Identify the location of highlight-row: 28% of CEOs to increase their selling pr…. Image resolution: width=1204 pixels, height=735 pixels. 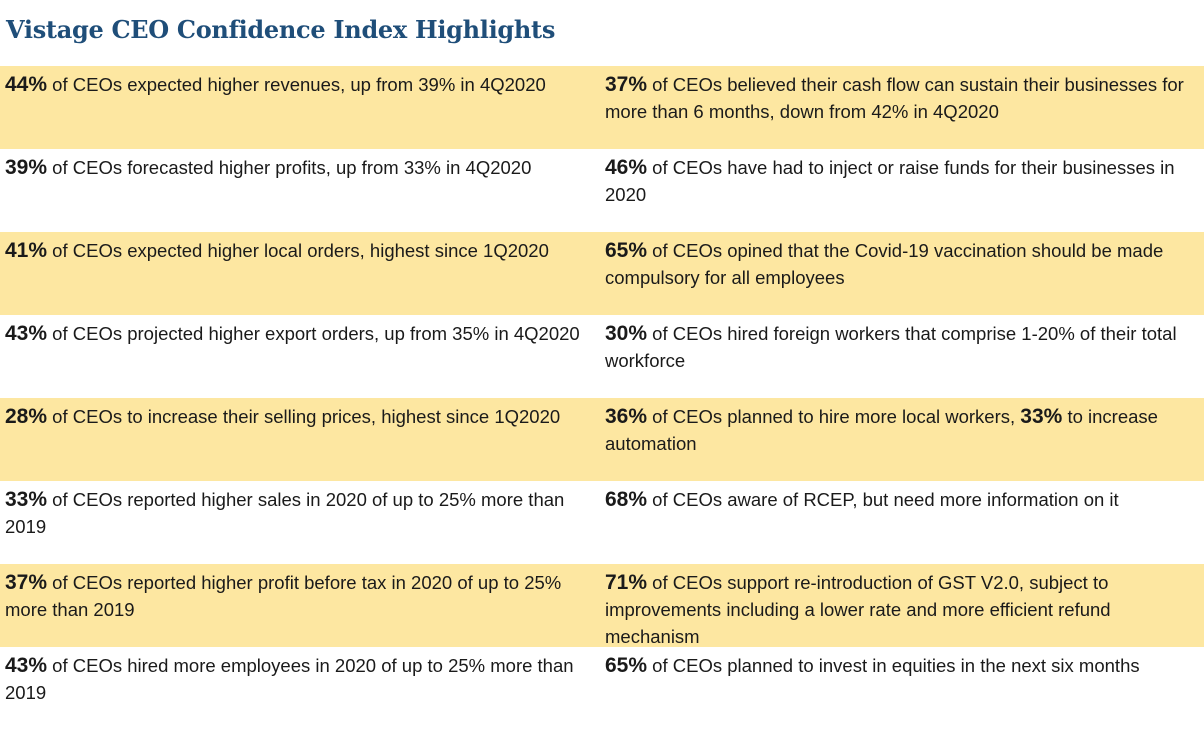
(602, 439).